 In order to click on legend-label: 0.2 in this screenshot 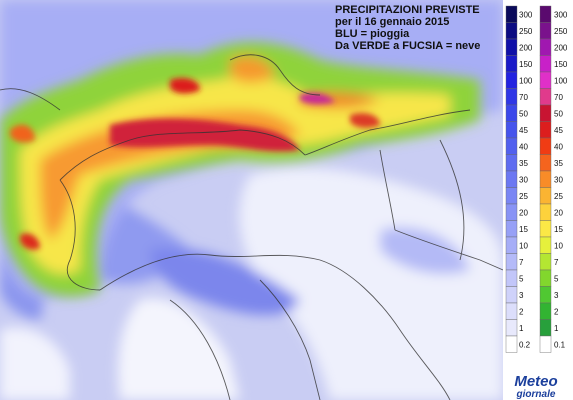, I will do `click(525, 344)`.